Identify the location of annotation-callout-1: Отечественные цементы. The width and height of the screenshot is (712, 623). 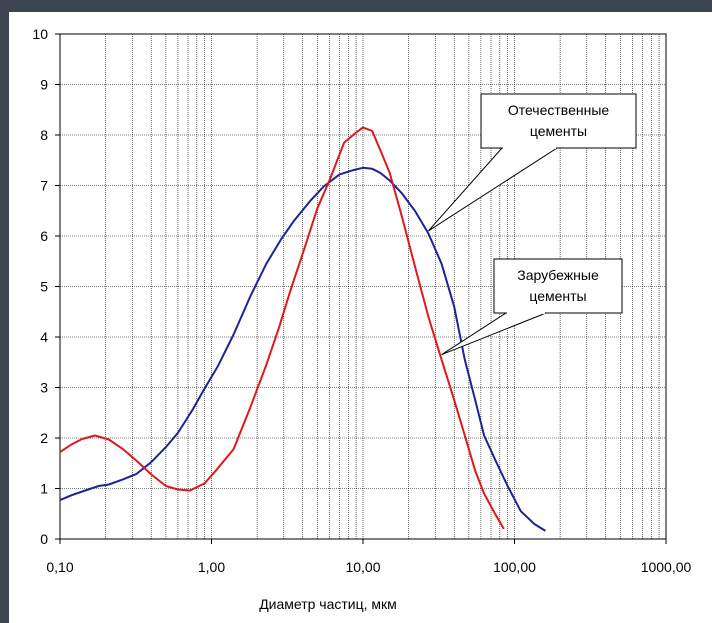
(532, 162).